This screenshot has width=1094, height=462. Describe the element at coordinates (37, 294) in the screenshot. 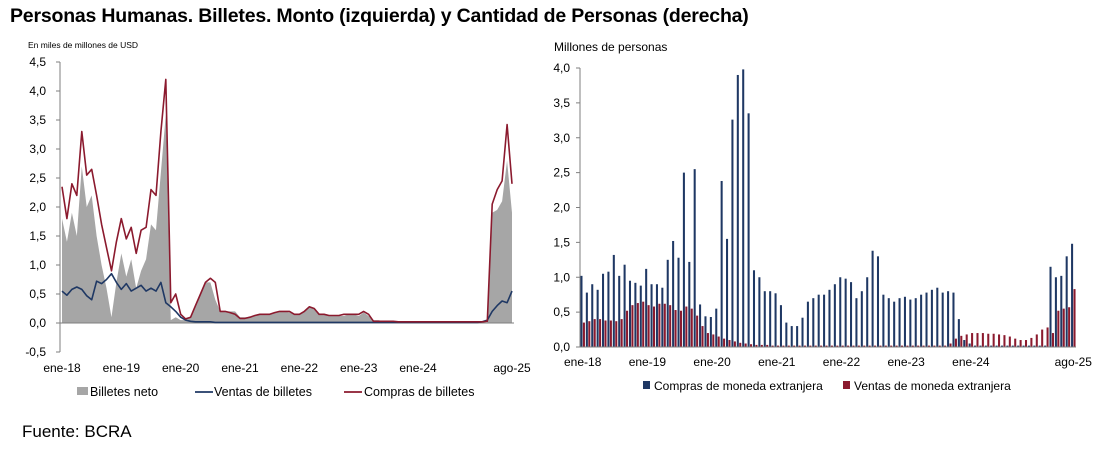

I see `left-y-tick-label: 0,5` at that location.